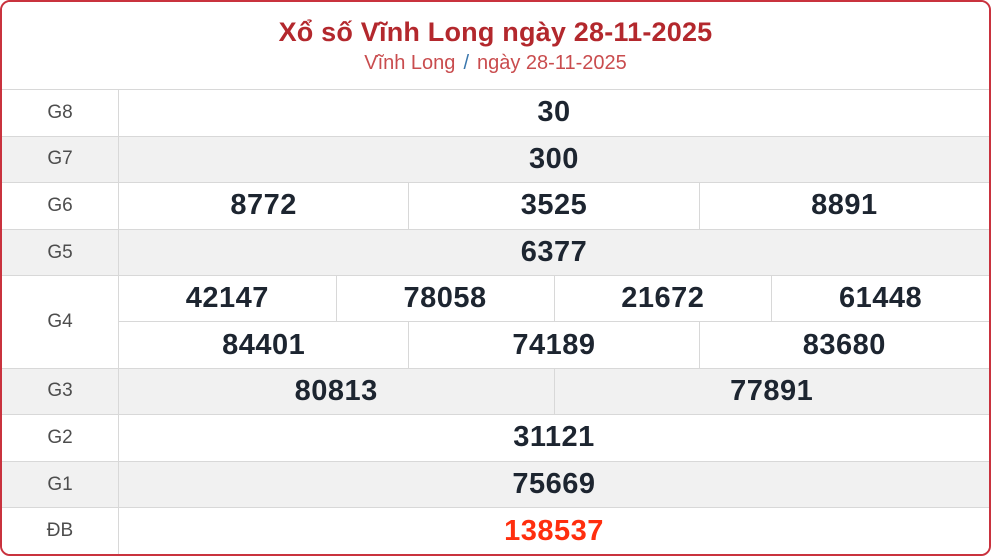  I want to click on prize-number: 30, so click(554, 112).